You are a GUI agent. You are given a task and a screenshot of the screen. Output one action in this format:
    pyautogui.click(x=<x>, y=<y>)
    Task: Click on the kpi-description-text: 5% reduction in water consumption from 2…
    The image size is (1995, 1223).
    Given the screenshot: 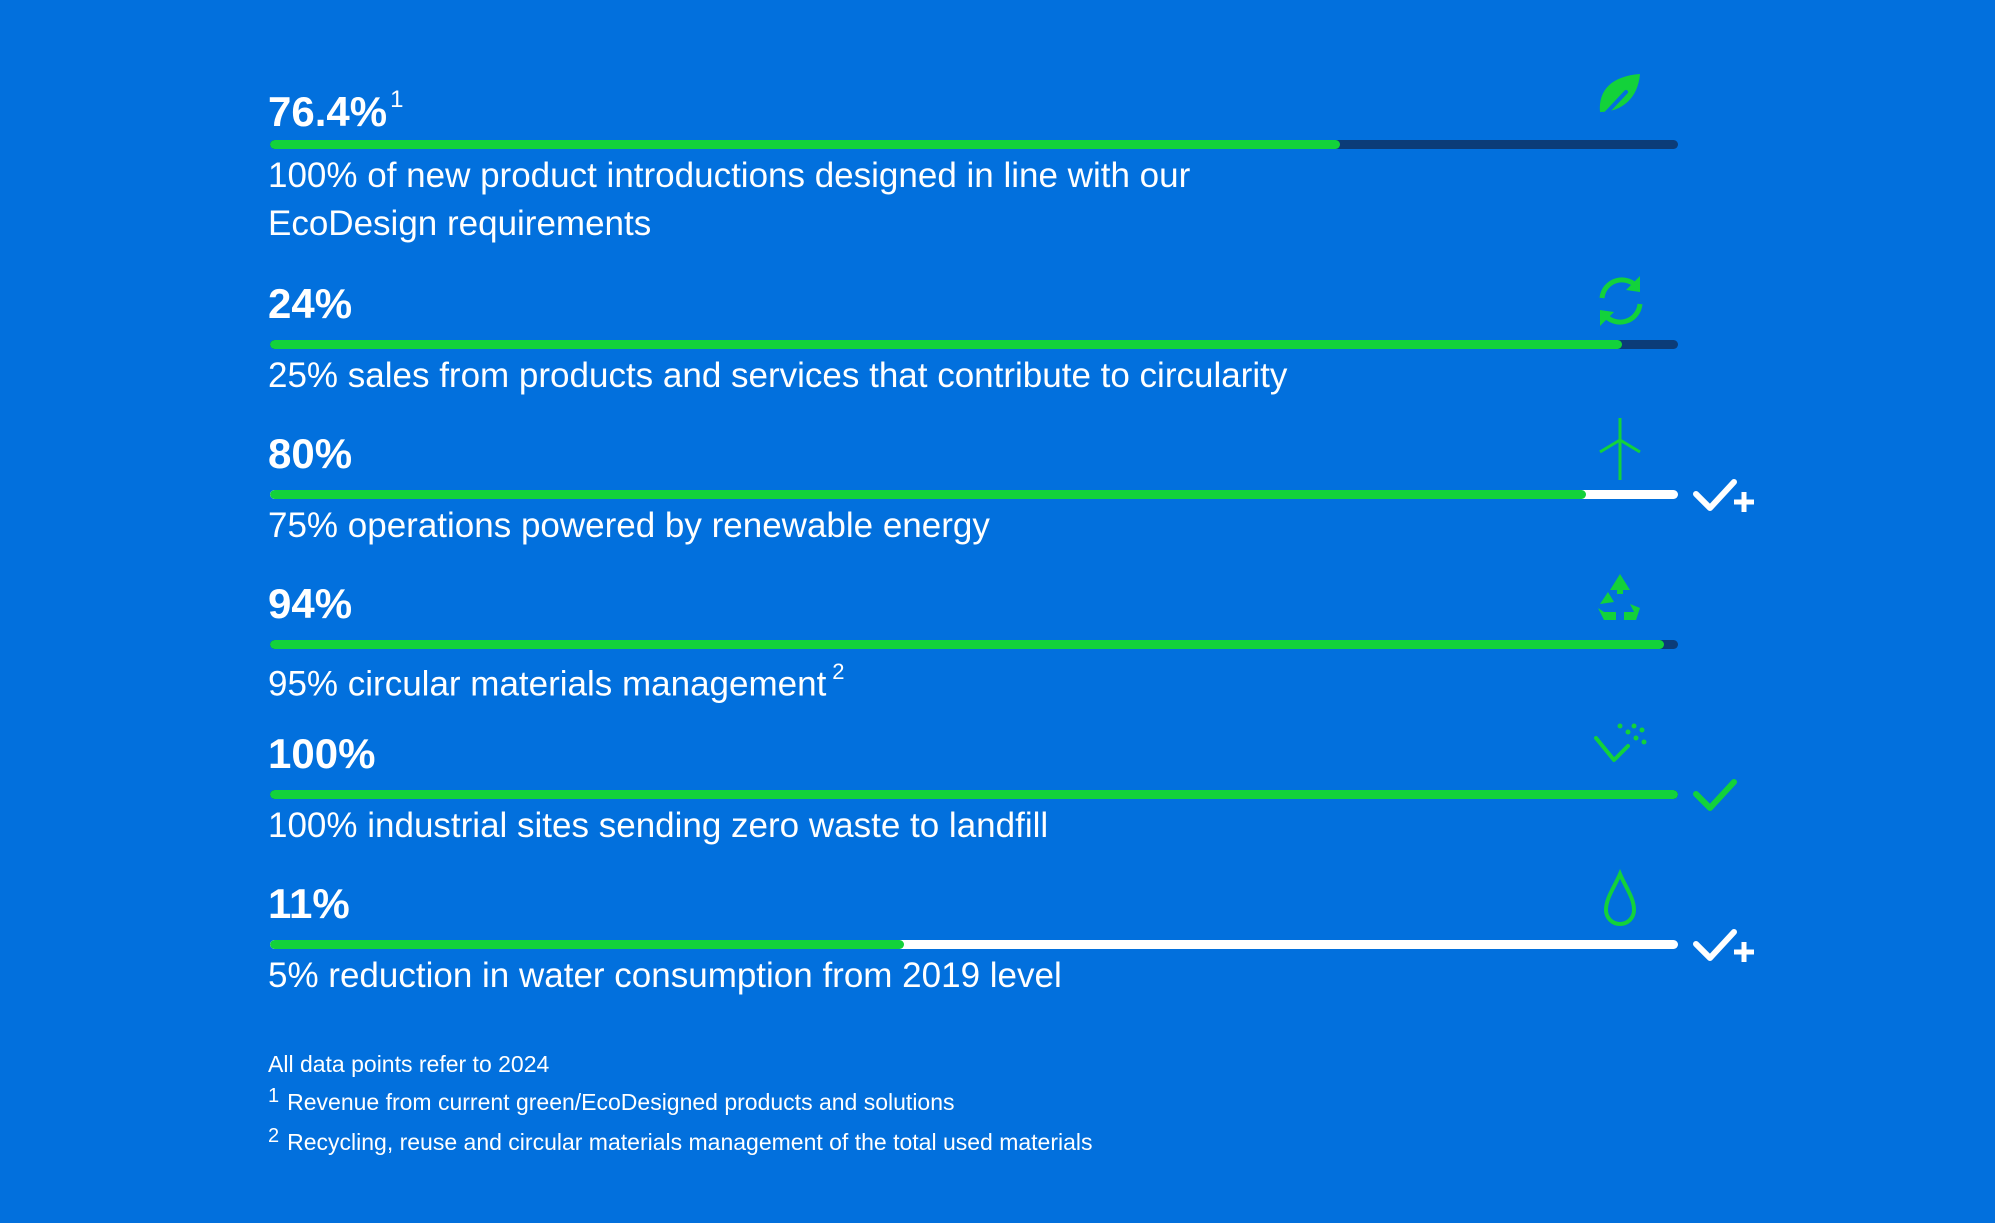 What is the action you would take?
    pyautogui.click(x=665, y=975)
    